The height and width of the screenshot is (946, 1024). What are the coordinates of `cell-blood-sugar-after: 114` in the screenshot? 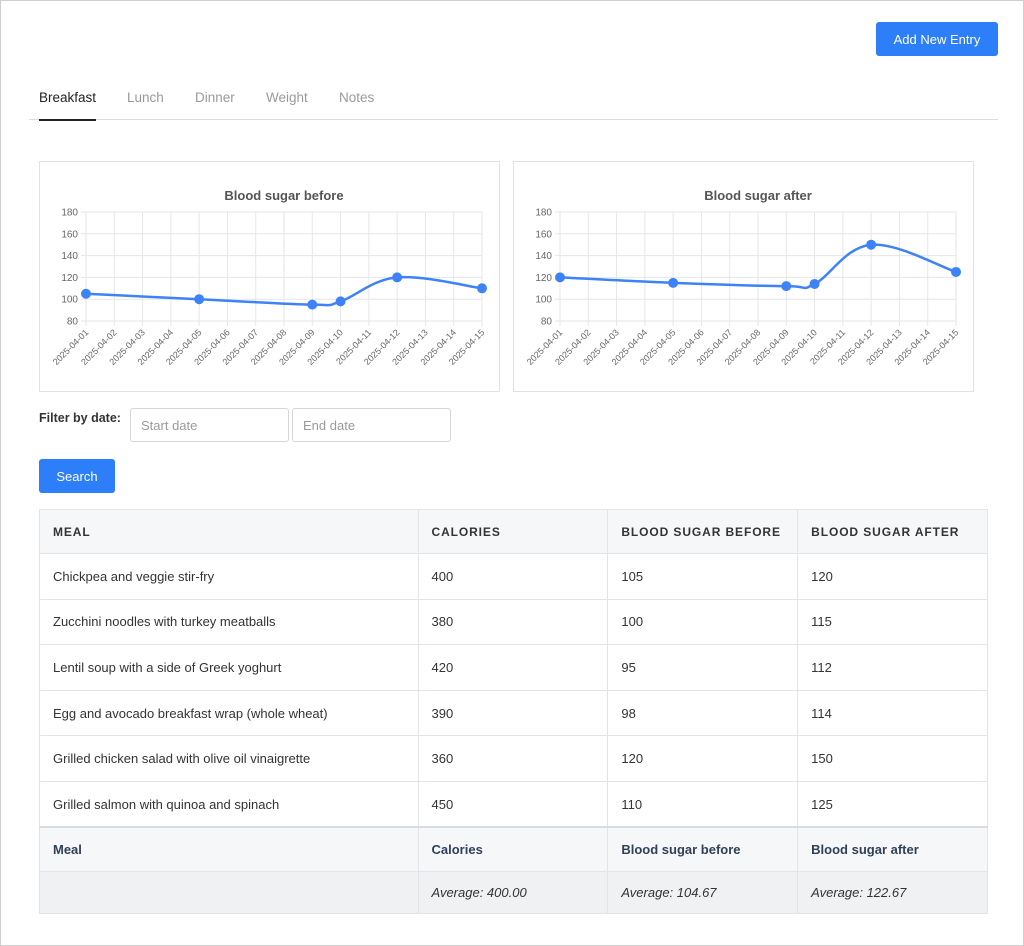 It's located at (892, 713).